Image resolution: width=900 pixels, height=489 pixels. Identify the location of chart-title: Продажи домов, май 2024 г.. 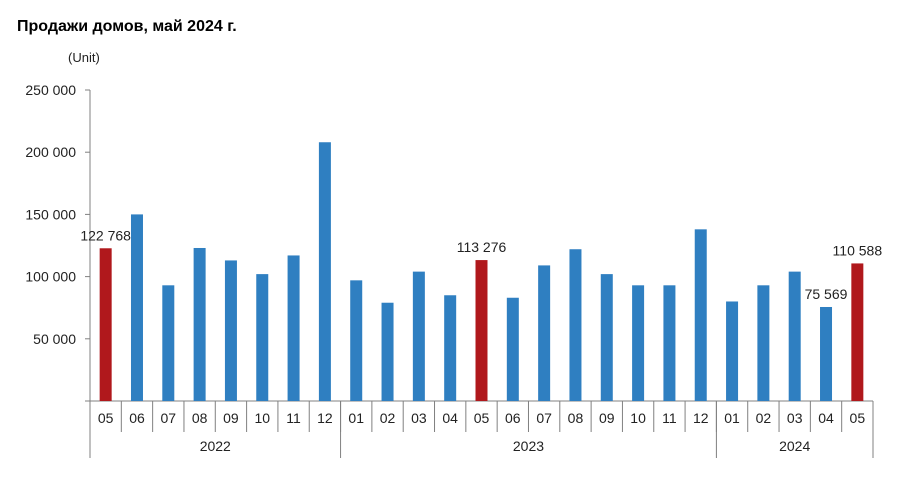
(127, 26).